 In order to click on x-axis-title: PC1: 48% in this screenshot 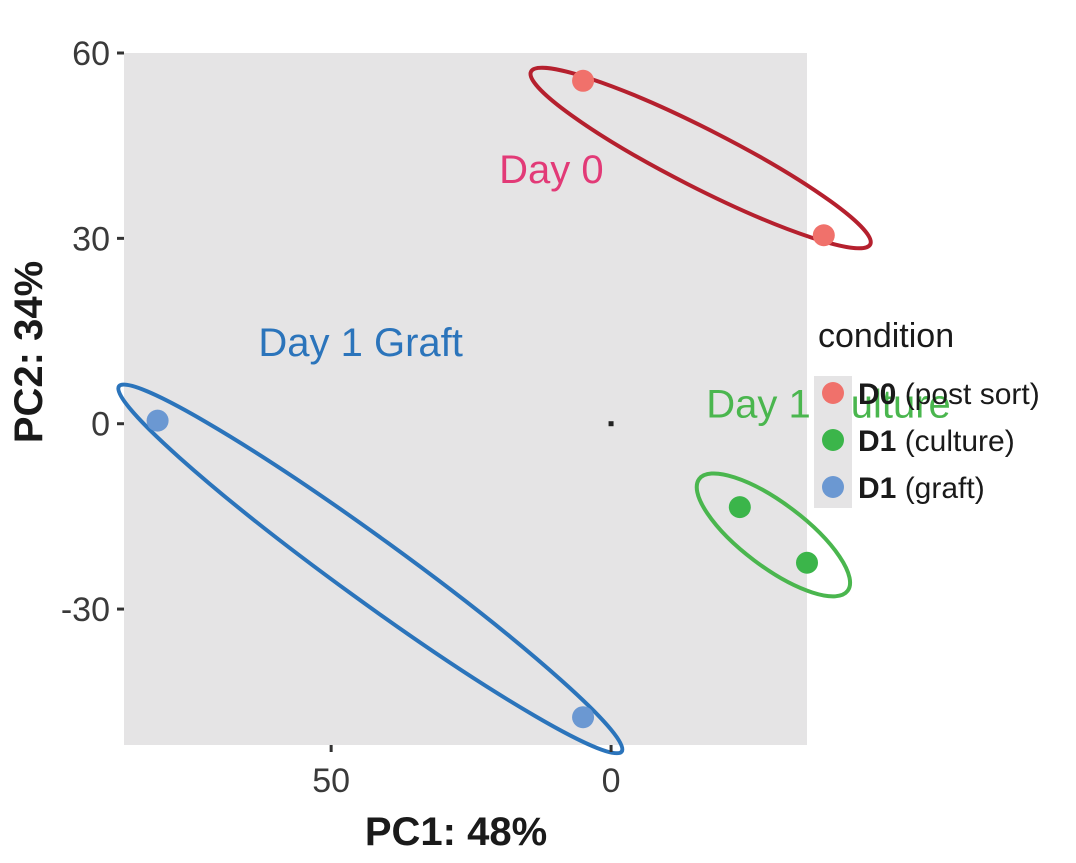, I will do `click(456, 832)`.